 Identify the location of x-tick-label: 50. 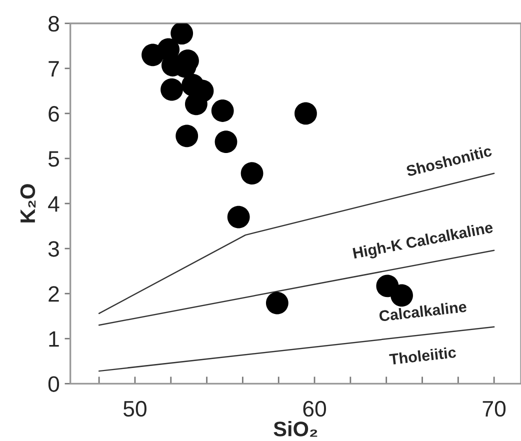
(135, 408).